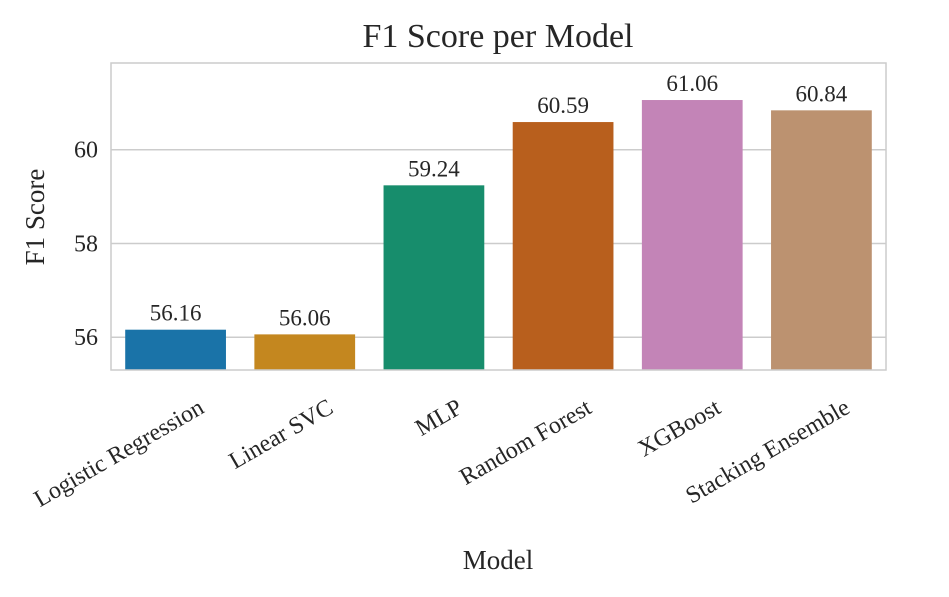 The height and width of the screenshot is (597, 949). Describe the element at coordinates (86, 338) in the screenshot. I see `y-tick-label: 56` at that location.